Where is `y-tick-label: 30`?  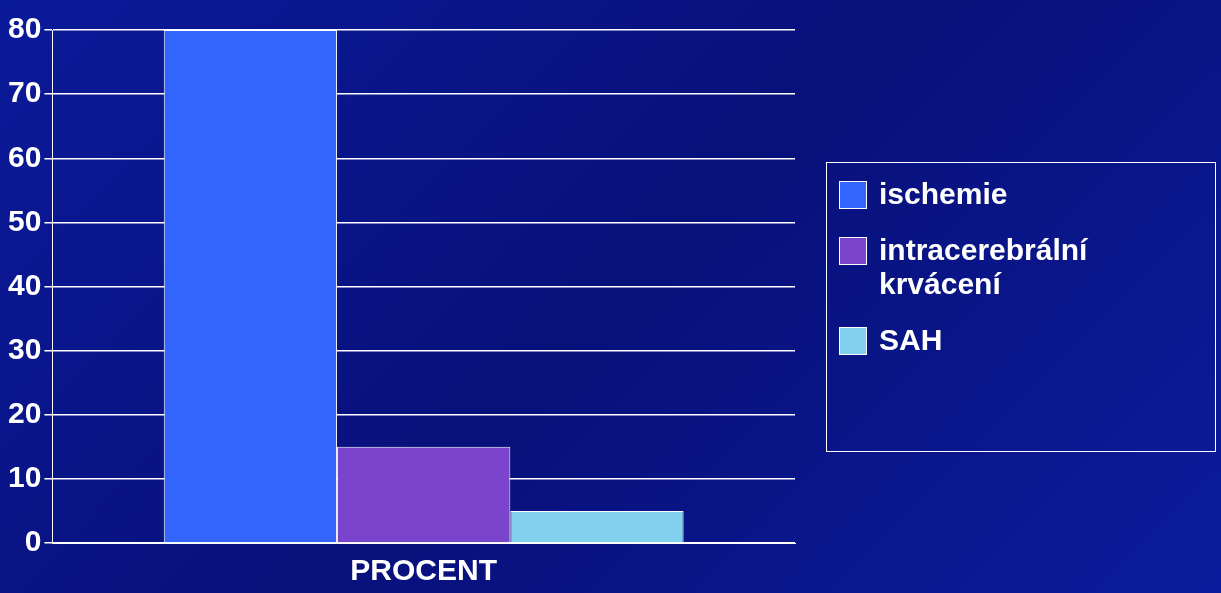
y-tick-label: 30 is located at coordinates (24, 348).